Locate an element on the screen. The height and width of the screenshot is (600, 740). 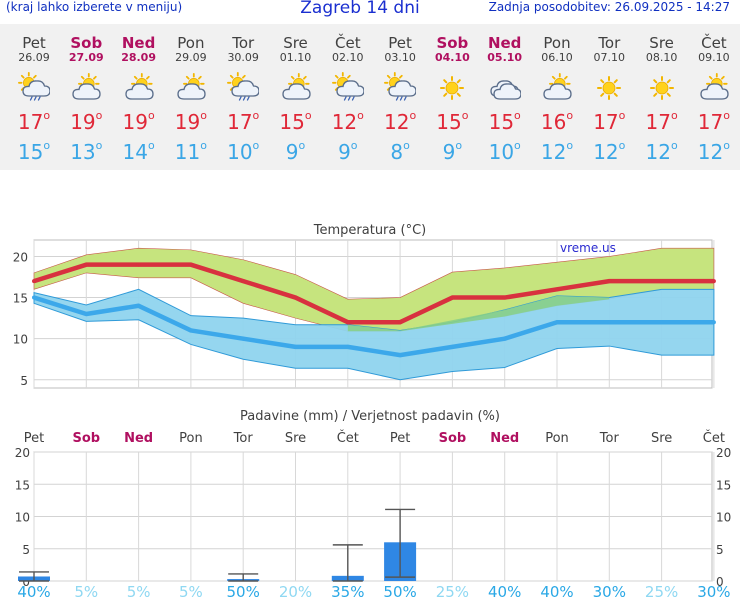
day-column: Sre 01.10 15o 9o is located at coordinates (296, 94).